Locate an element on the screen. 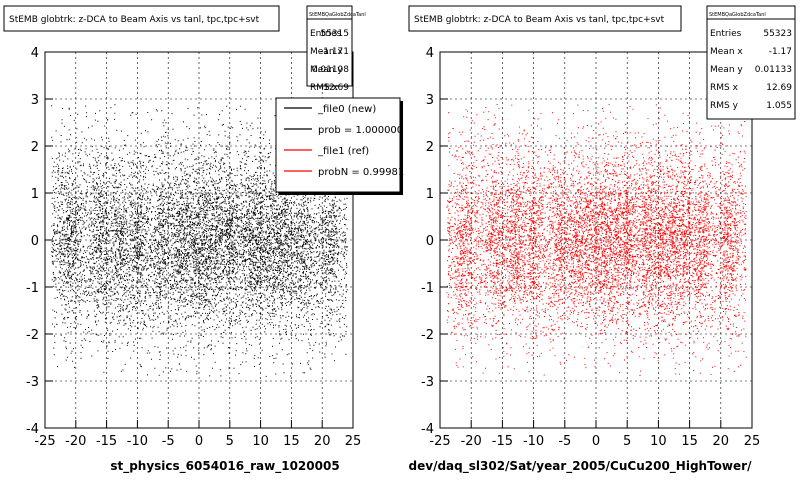 The image size is (800, 484). legend-label: probN = 0.99981 is located at coordinates (361, 172).